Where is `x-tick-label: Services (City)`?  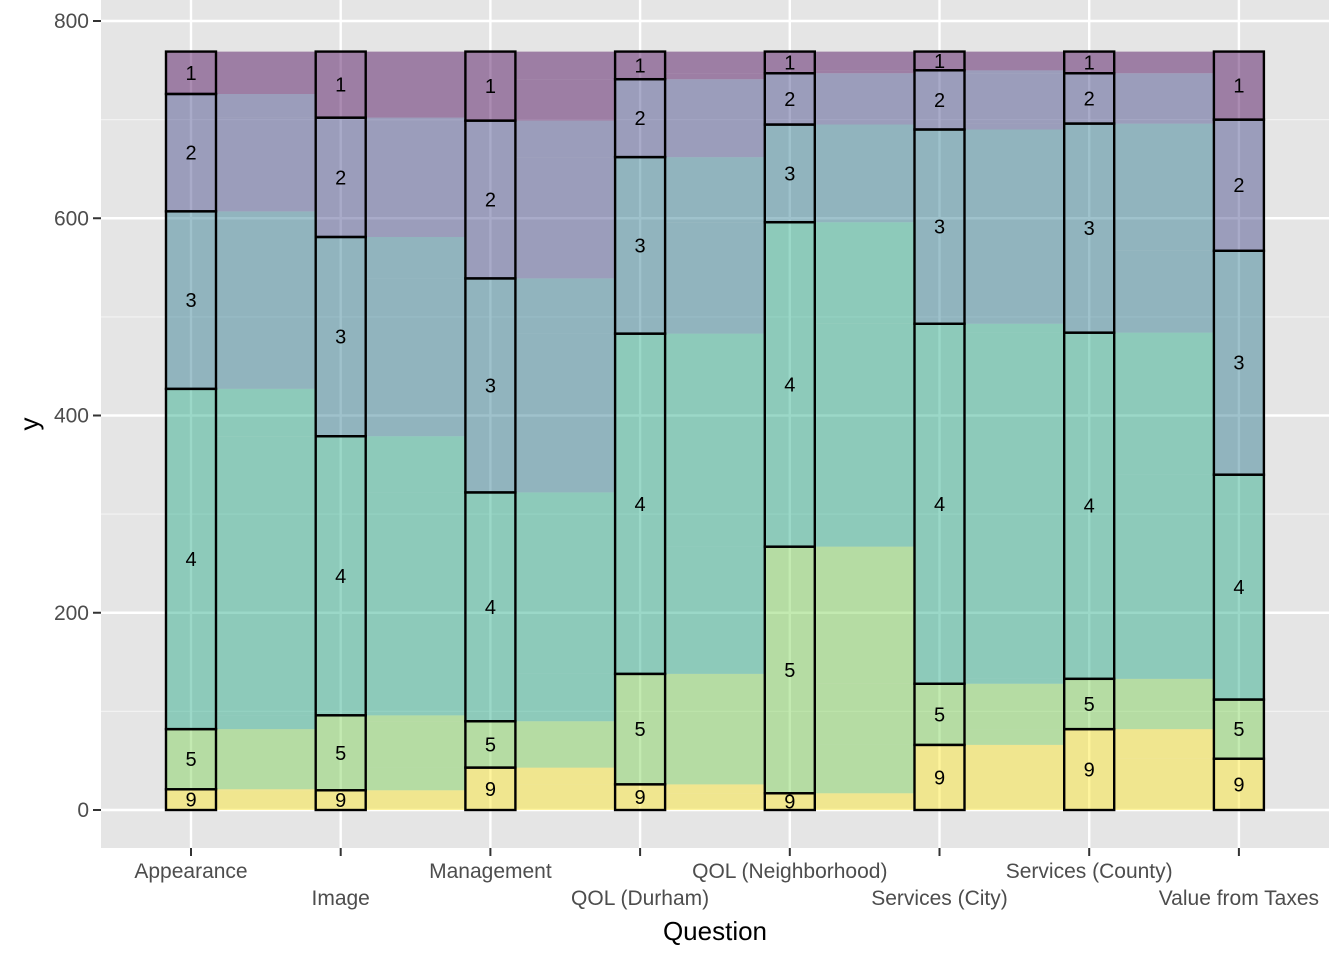
x-tick-label: Services (City) is located at coordinates (939, 898).